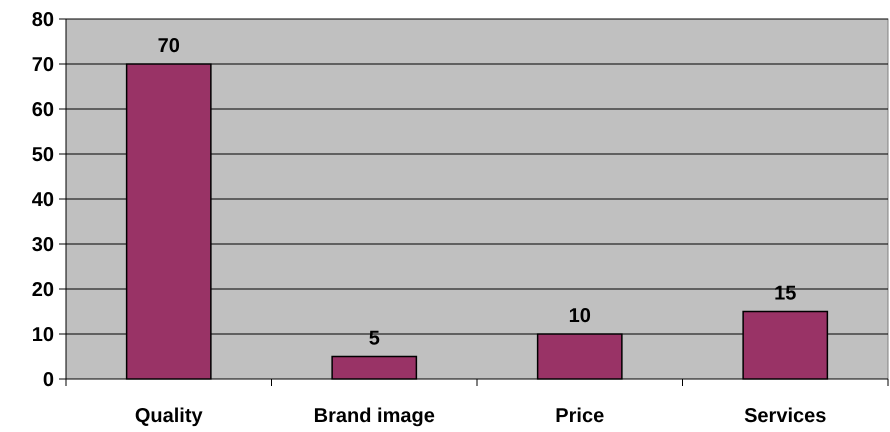  Describe the element at coordinates (579, 316) in the screenshot. I see `data-label: 10` at that location.